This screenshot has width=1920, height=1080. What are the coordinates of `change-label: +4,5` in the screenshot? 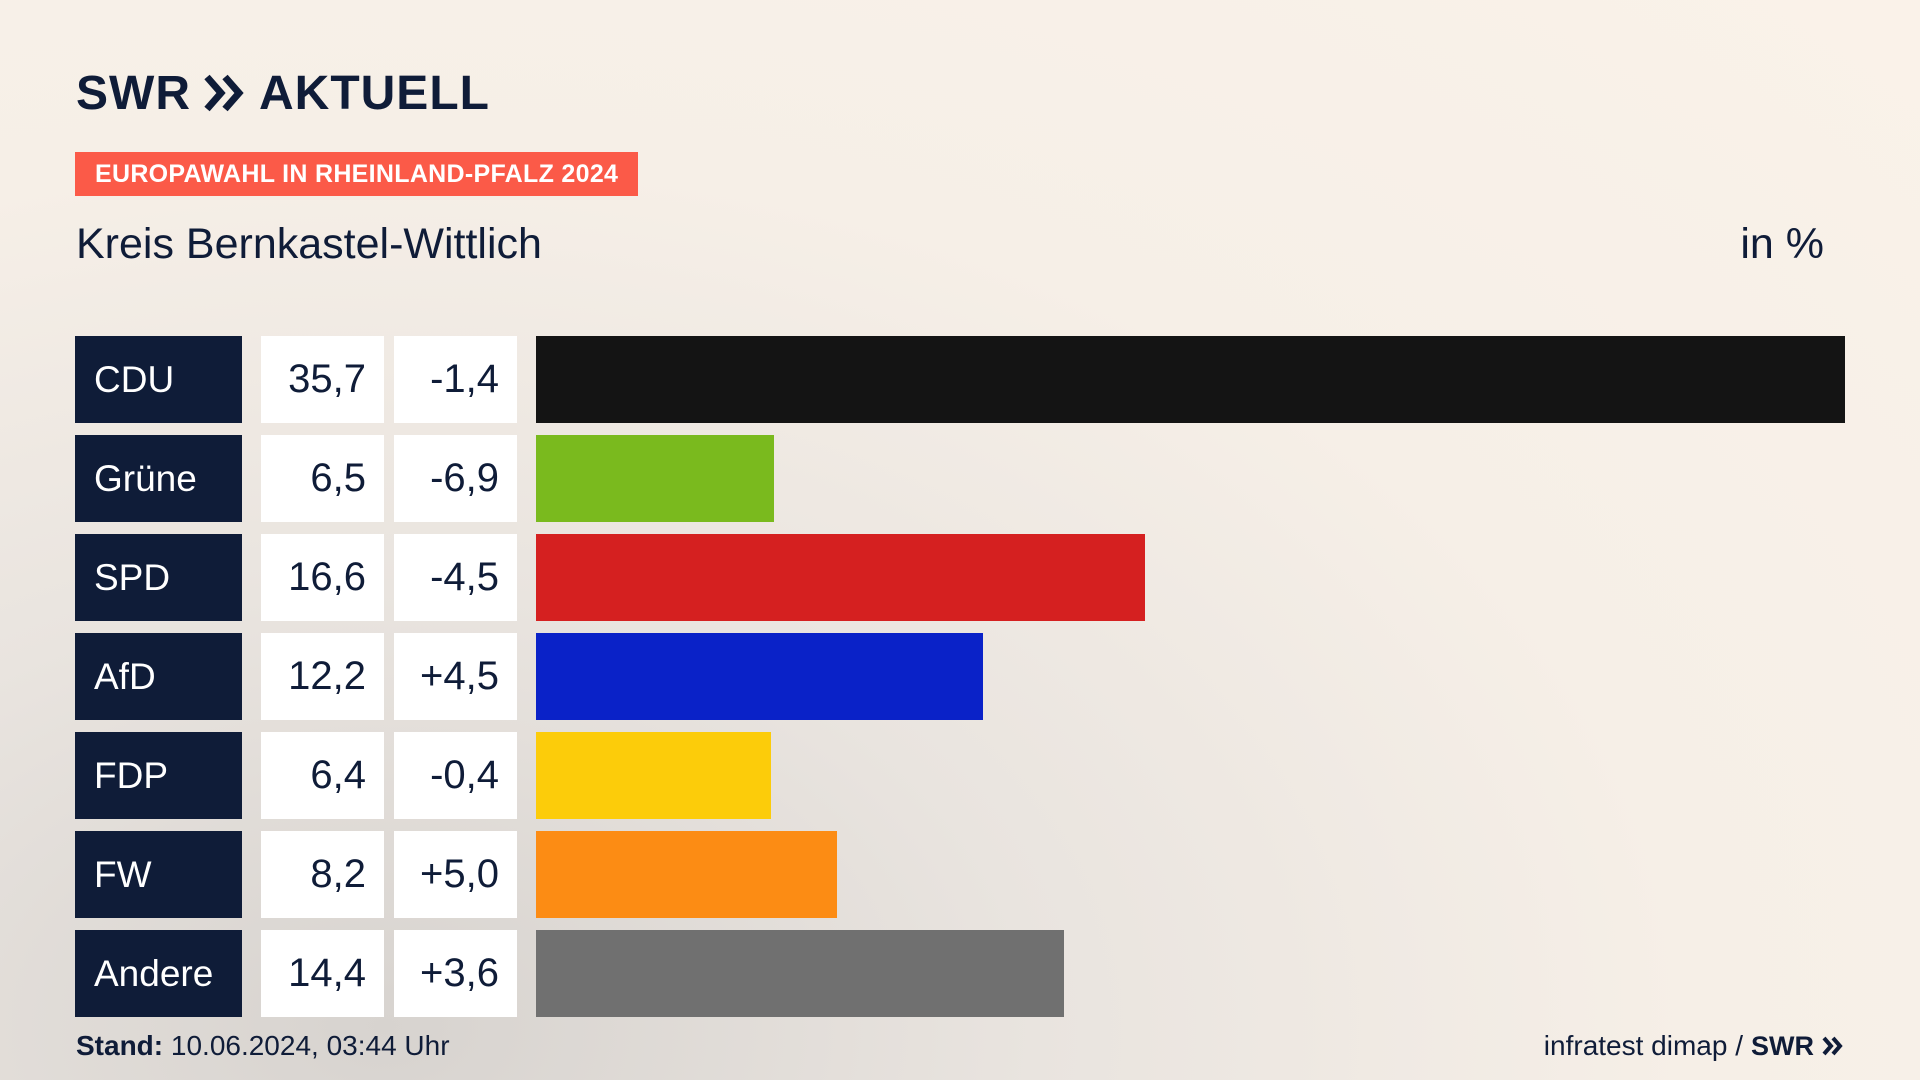 It's located at (455, 676).